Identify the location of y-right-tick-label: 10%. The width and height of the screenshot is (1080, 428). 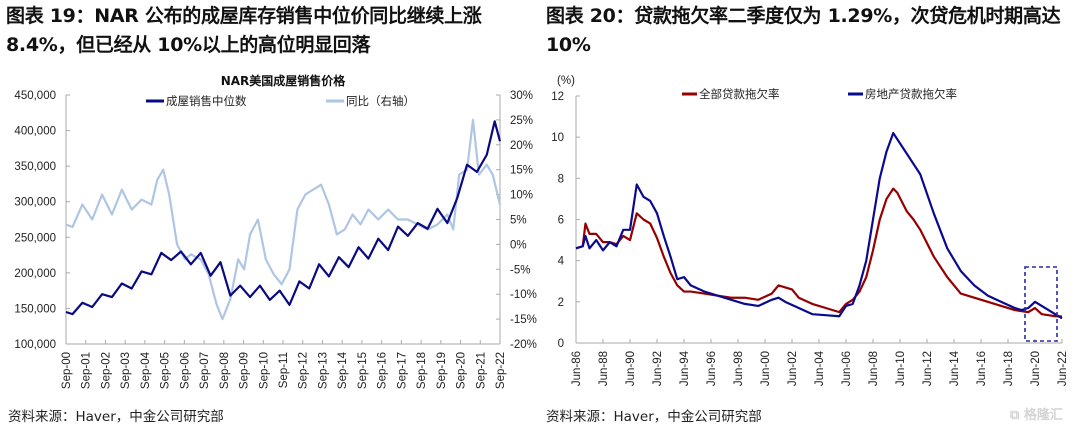
(521, 196).